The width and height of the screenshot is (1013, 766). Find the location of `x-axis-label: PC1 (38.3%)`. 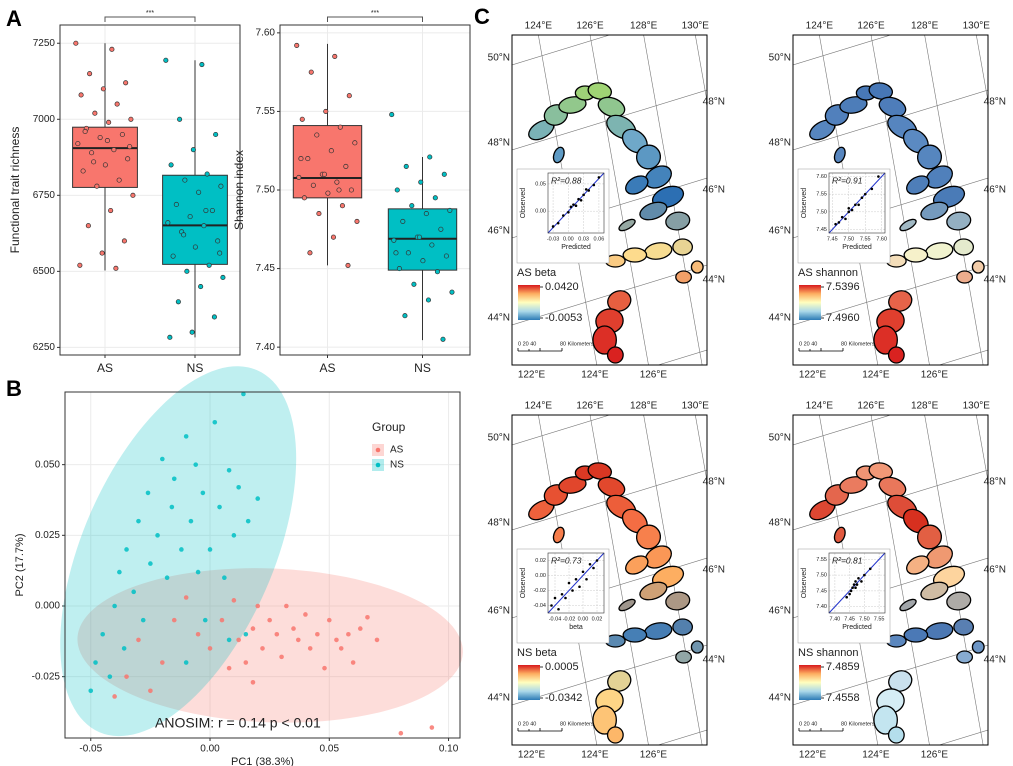

x-axis-label: PC1 (38.3%) is located at coordinates (262, 761).